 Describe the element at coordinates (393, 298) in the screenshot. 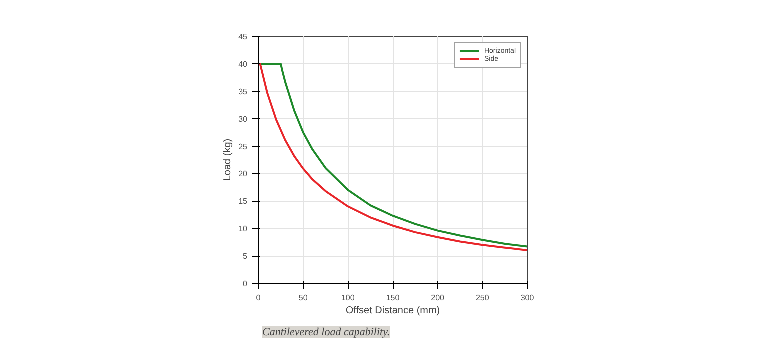

I see `x-tick-label: 150` at that location.